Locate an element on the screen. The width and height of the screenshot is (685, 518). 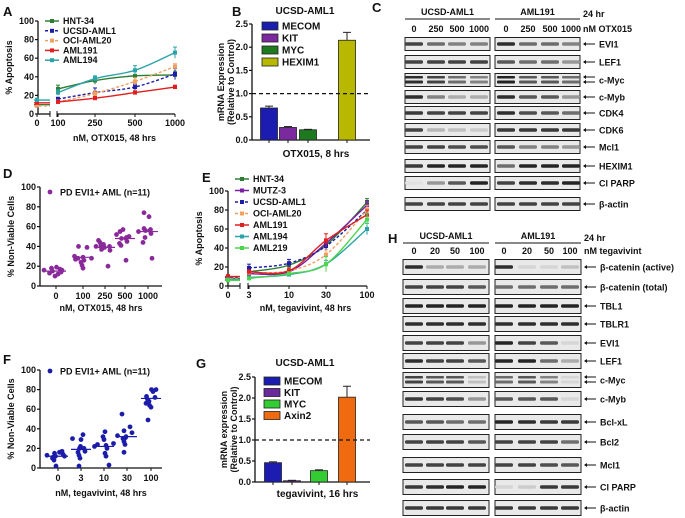
y-tick-label: 100 is located at coordinates (26, 21).